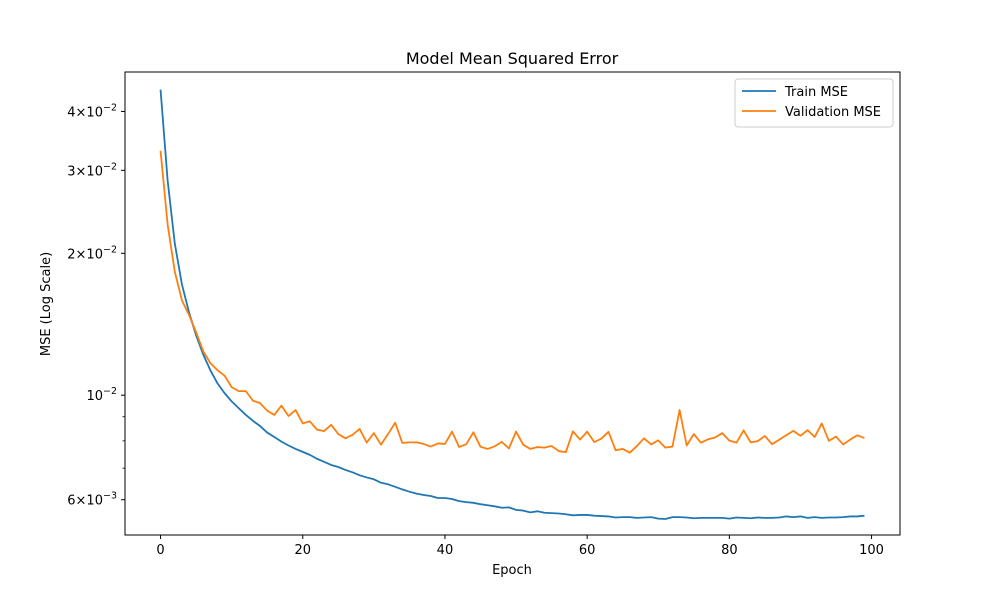 The height and width of the screenshot is (600, 1000). What do you see at coordinates (46, 304) in the screenshot?
I see `y-axis-label: MSE (Log Scale)` at bounding box center [46, 304].